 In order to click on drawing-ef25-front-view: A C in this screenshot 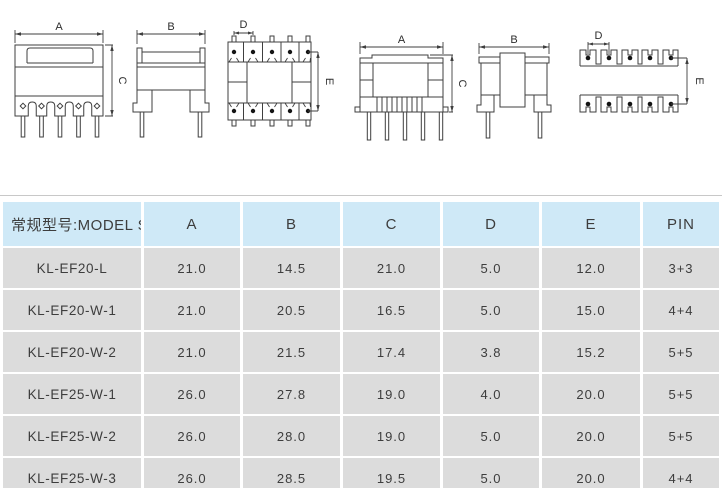, I will do `click(411, 87)`.